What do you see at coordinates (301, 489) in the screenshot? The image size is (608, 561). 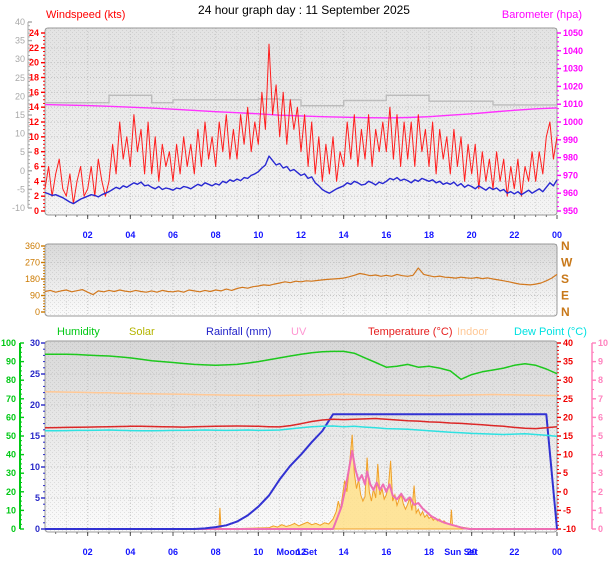 I see `uv-series` at bounding box center [301, 489].